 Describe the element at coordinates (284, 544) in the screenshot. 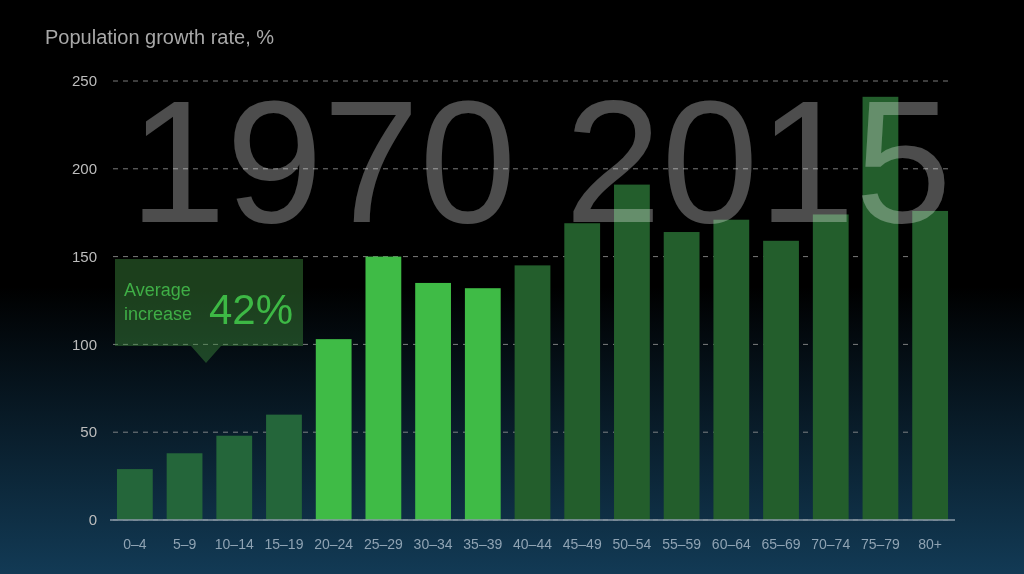

I see `x-tick-label: 15–19` at that location.